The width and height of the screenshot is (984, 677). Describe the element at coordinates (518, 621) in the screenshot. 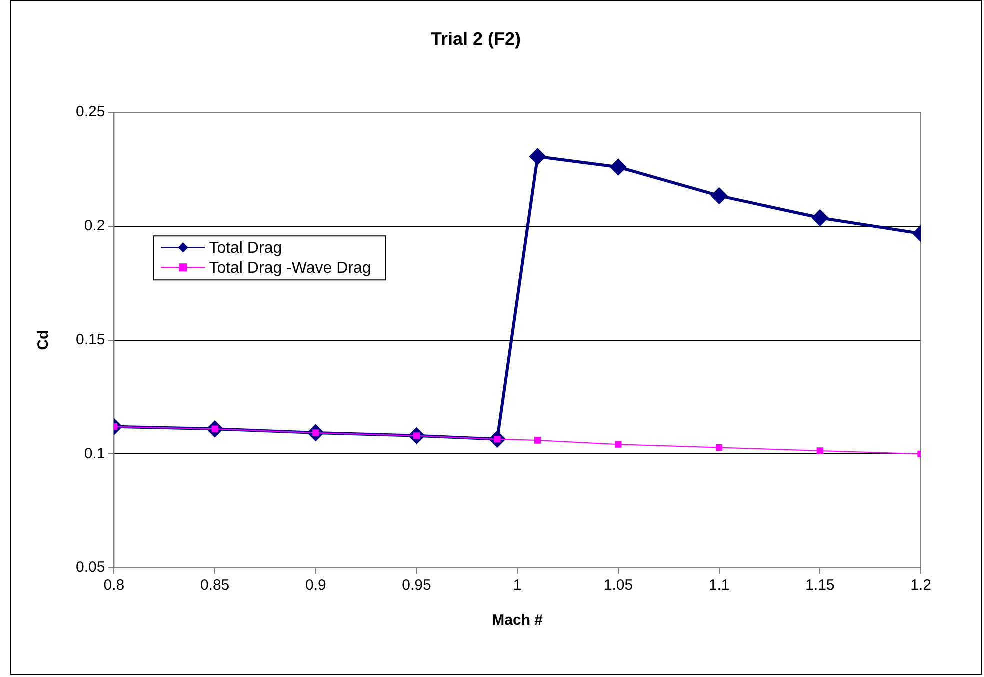

I see `x-axis-title: Mach #` at that location.